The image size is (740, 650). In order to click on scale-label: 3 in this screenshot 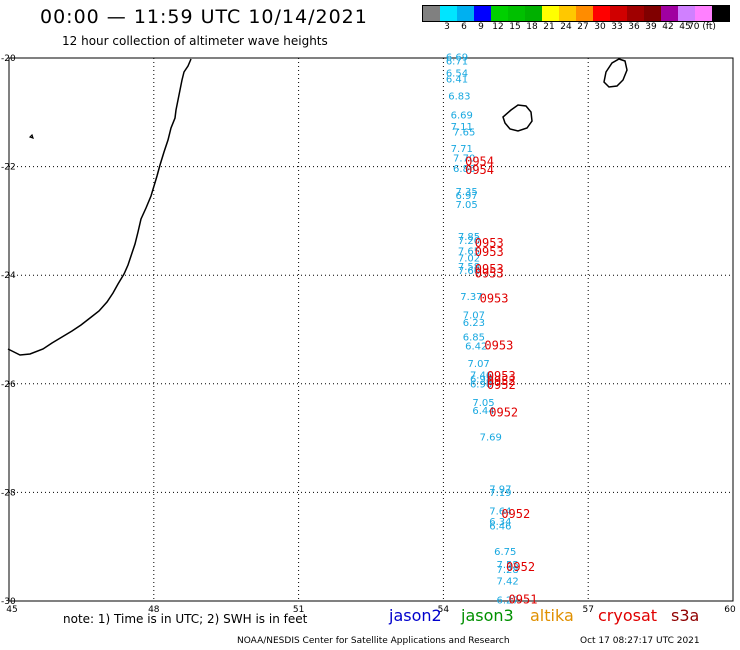, I will do `click(447, 27)`.